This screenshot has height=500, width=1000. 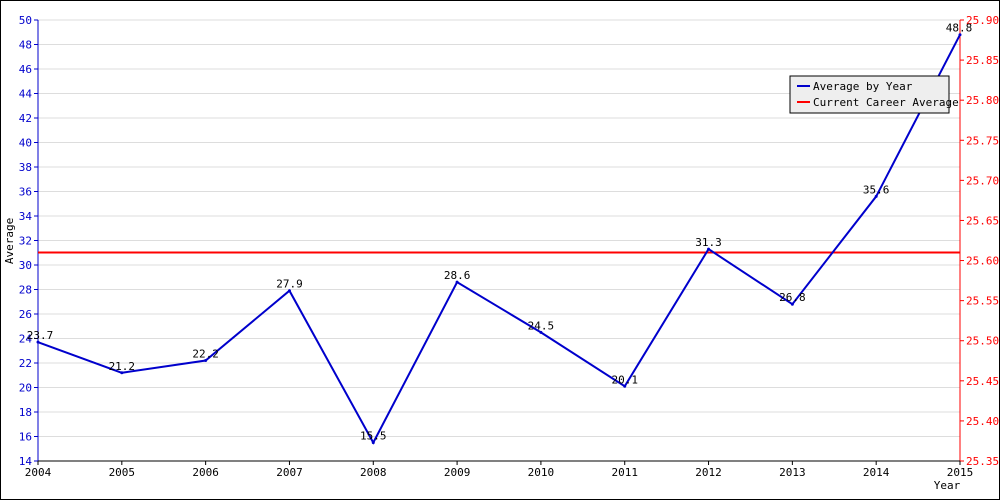 I want to click on data-label: 21.2, so click(x=122, y=366).